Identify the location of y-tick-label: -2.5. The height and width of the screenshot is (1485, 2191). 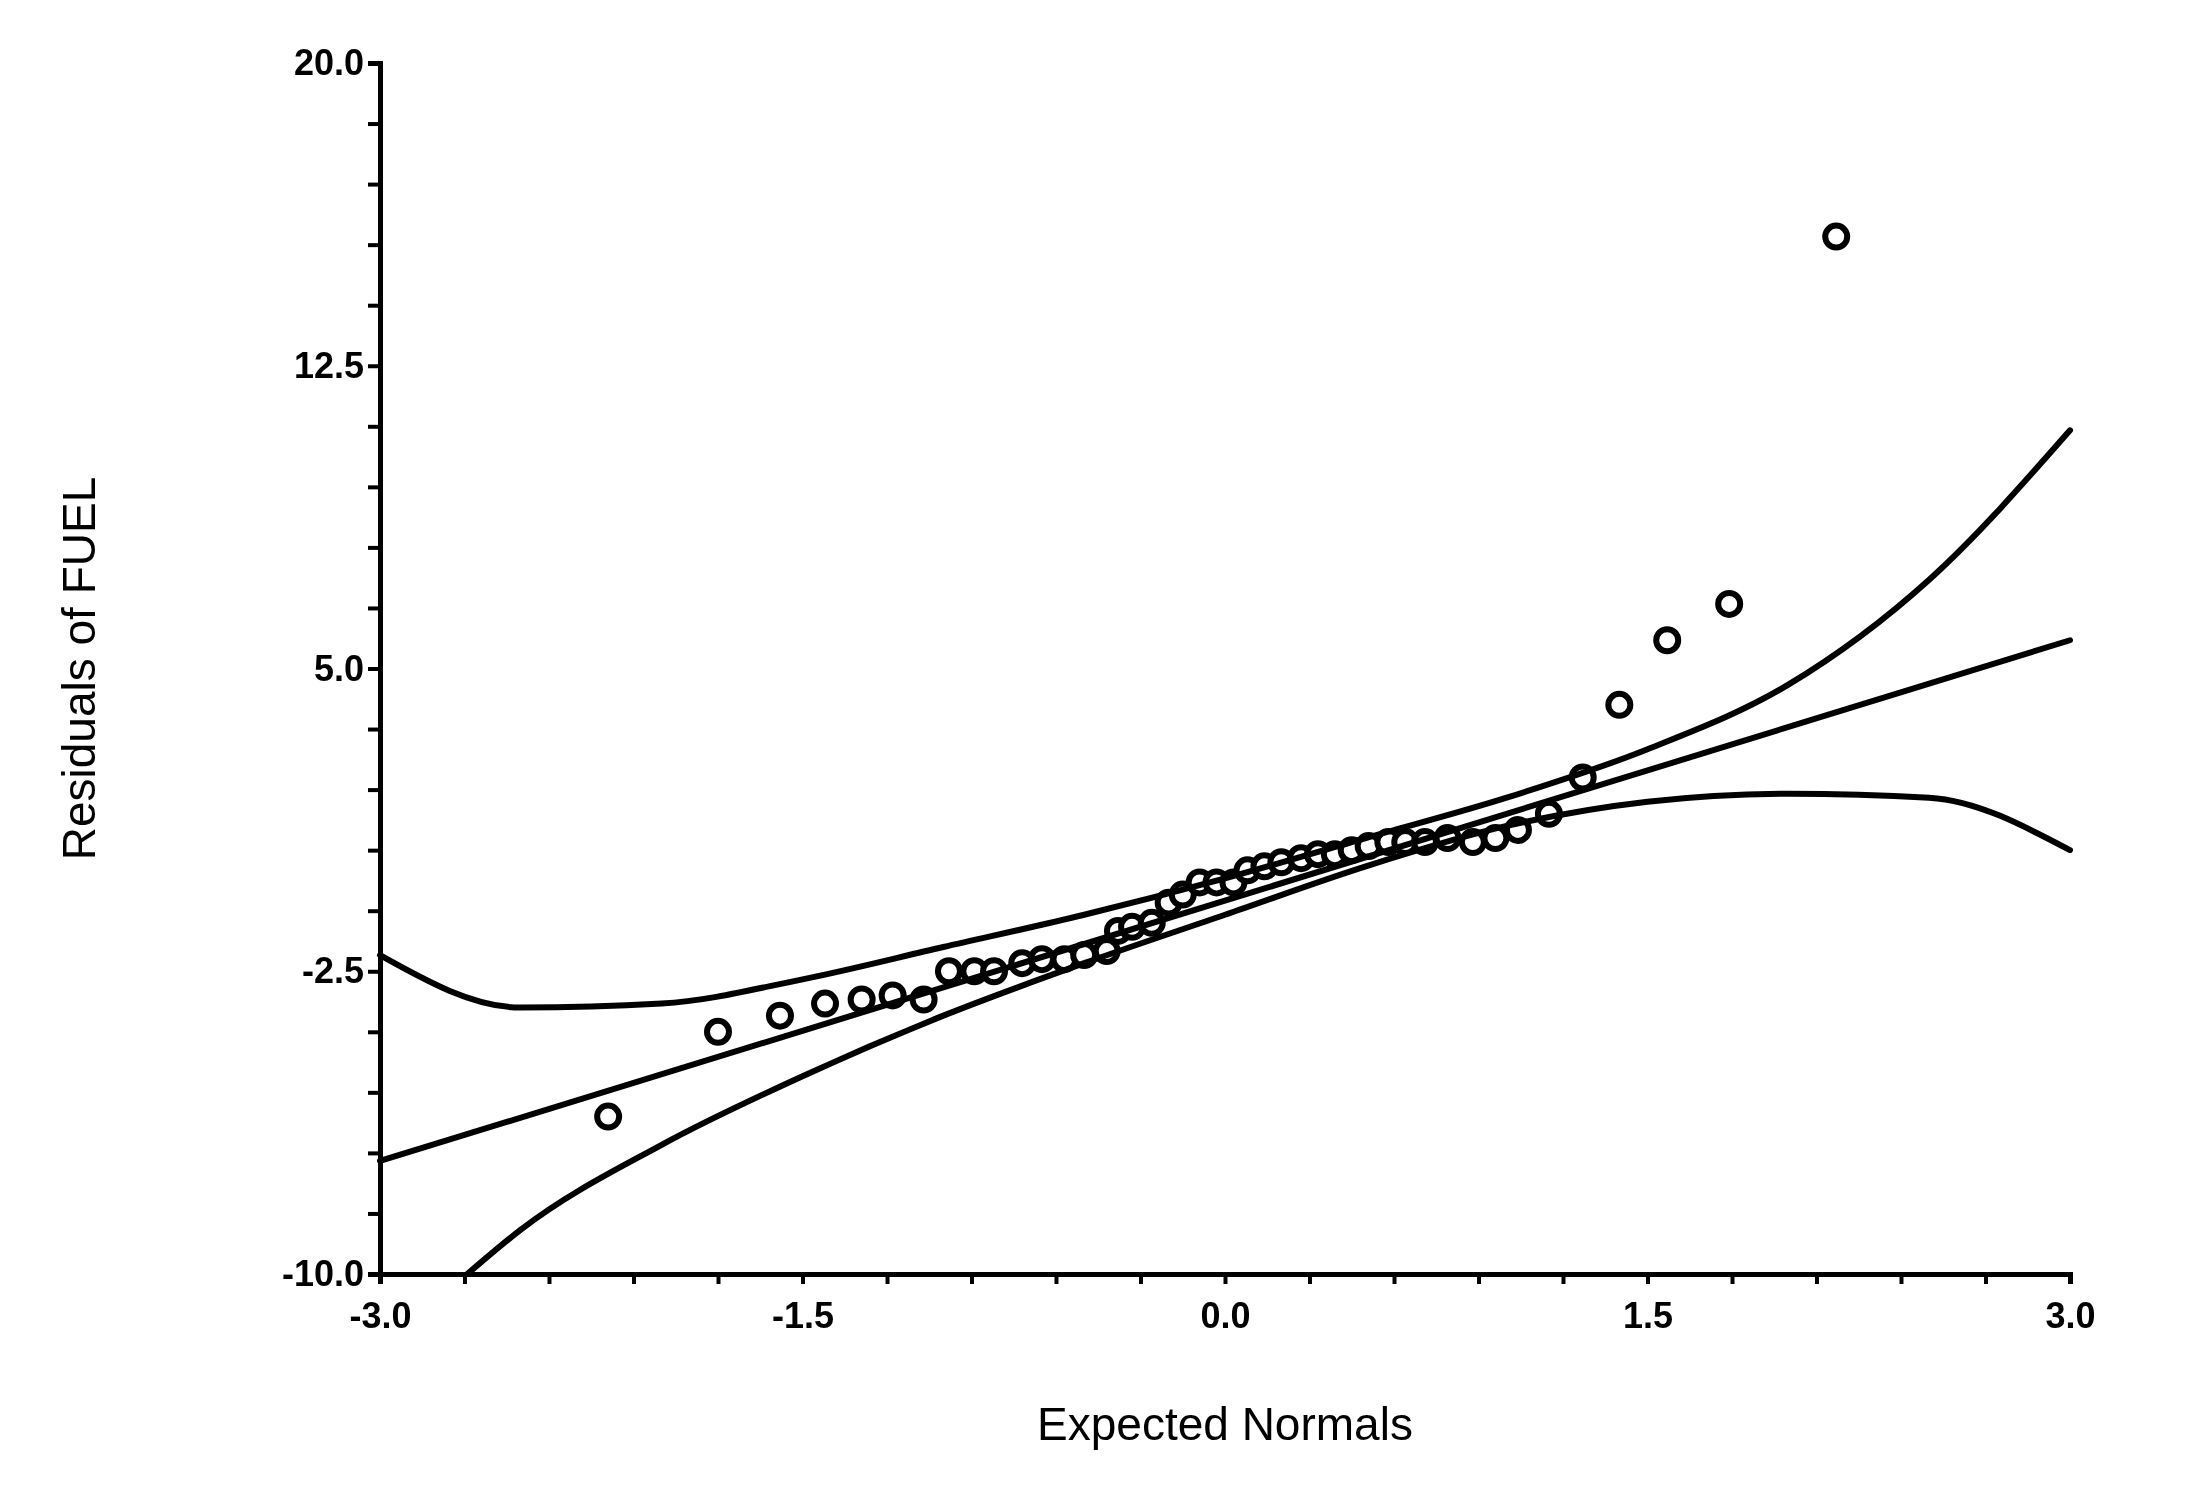
(332, 971).